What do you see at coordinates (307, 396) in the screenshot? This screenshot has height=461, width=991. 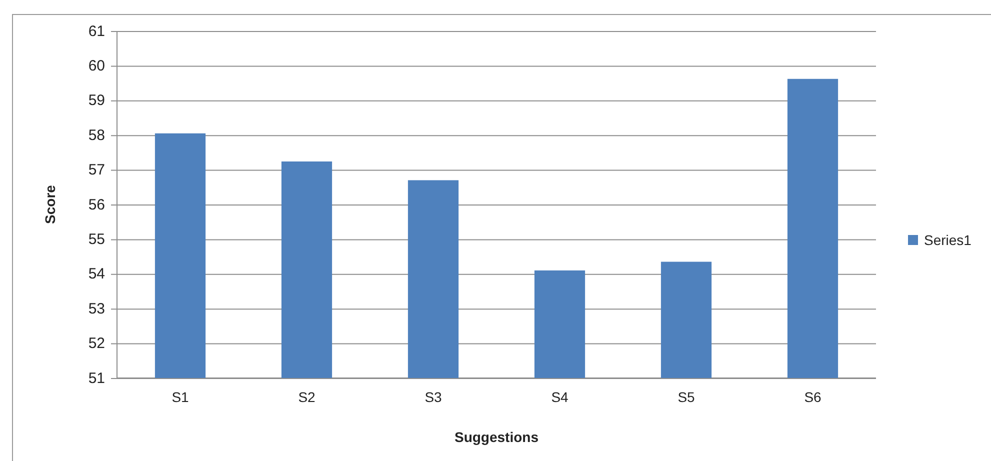 I see `x-tick-label: S2` at bounding box center [307, 396].